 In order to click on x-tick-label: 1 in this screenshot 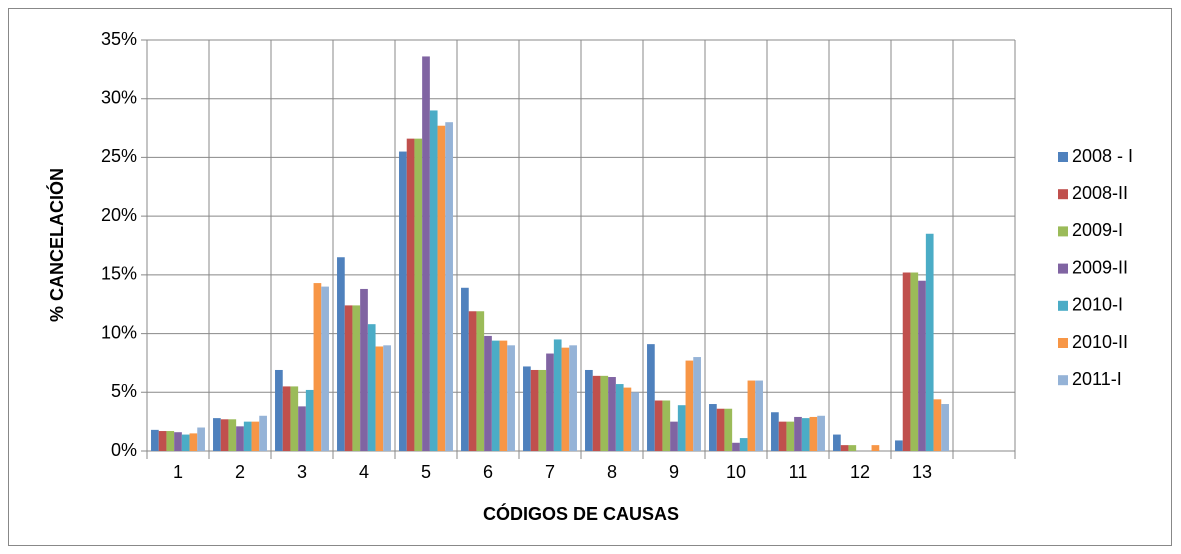, I will do `click(178, 472)`.